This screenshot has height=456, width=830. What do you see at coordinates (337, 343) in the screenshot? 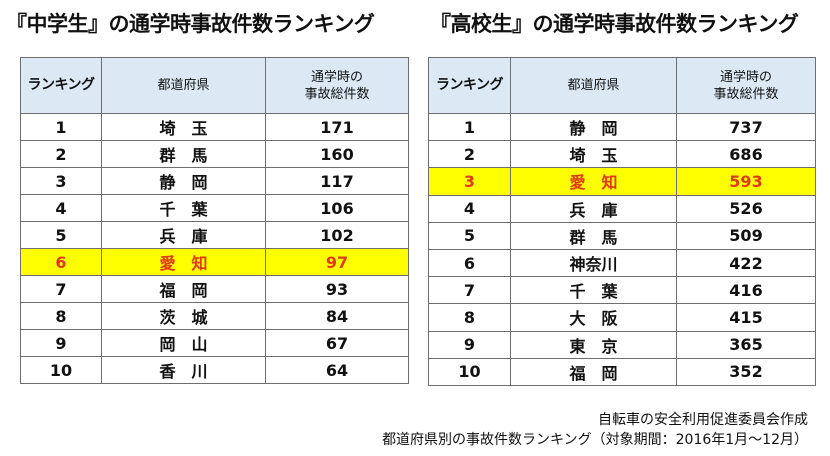
I see `count-cell: 67` at bounding box center [337, 343].